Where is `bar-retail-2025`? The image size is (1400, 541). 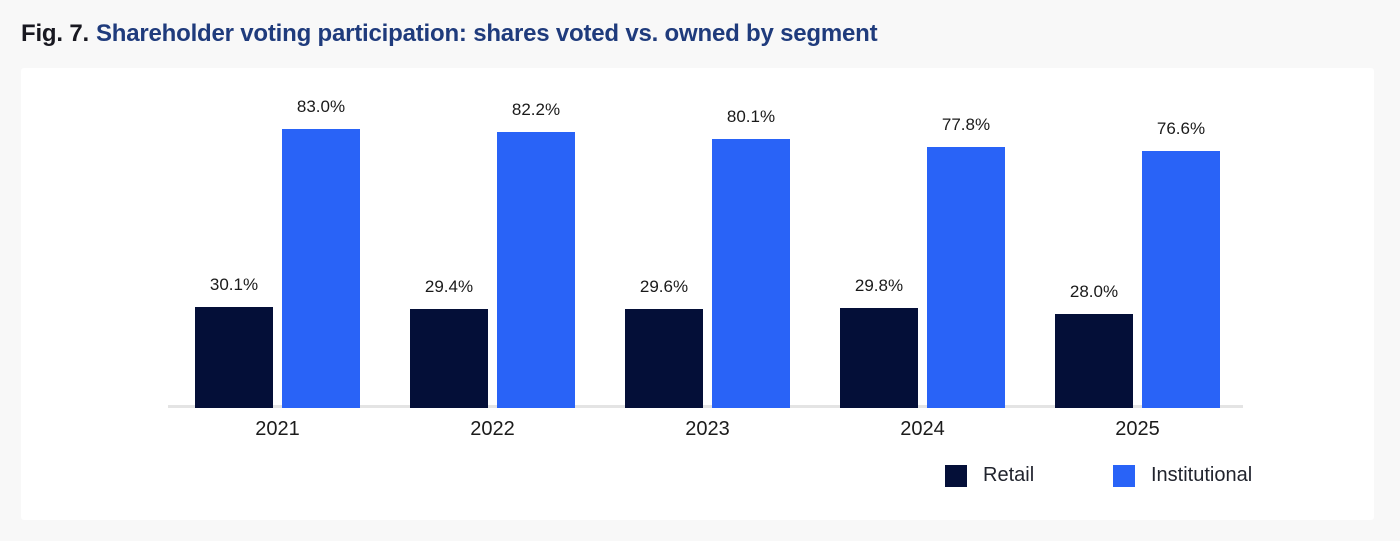 bar-retail-2025 is located at coordinates (1094, 361).